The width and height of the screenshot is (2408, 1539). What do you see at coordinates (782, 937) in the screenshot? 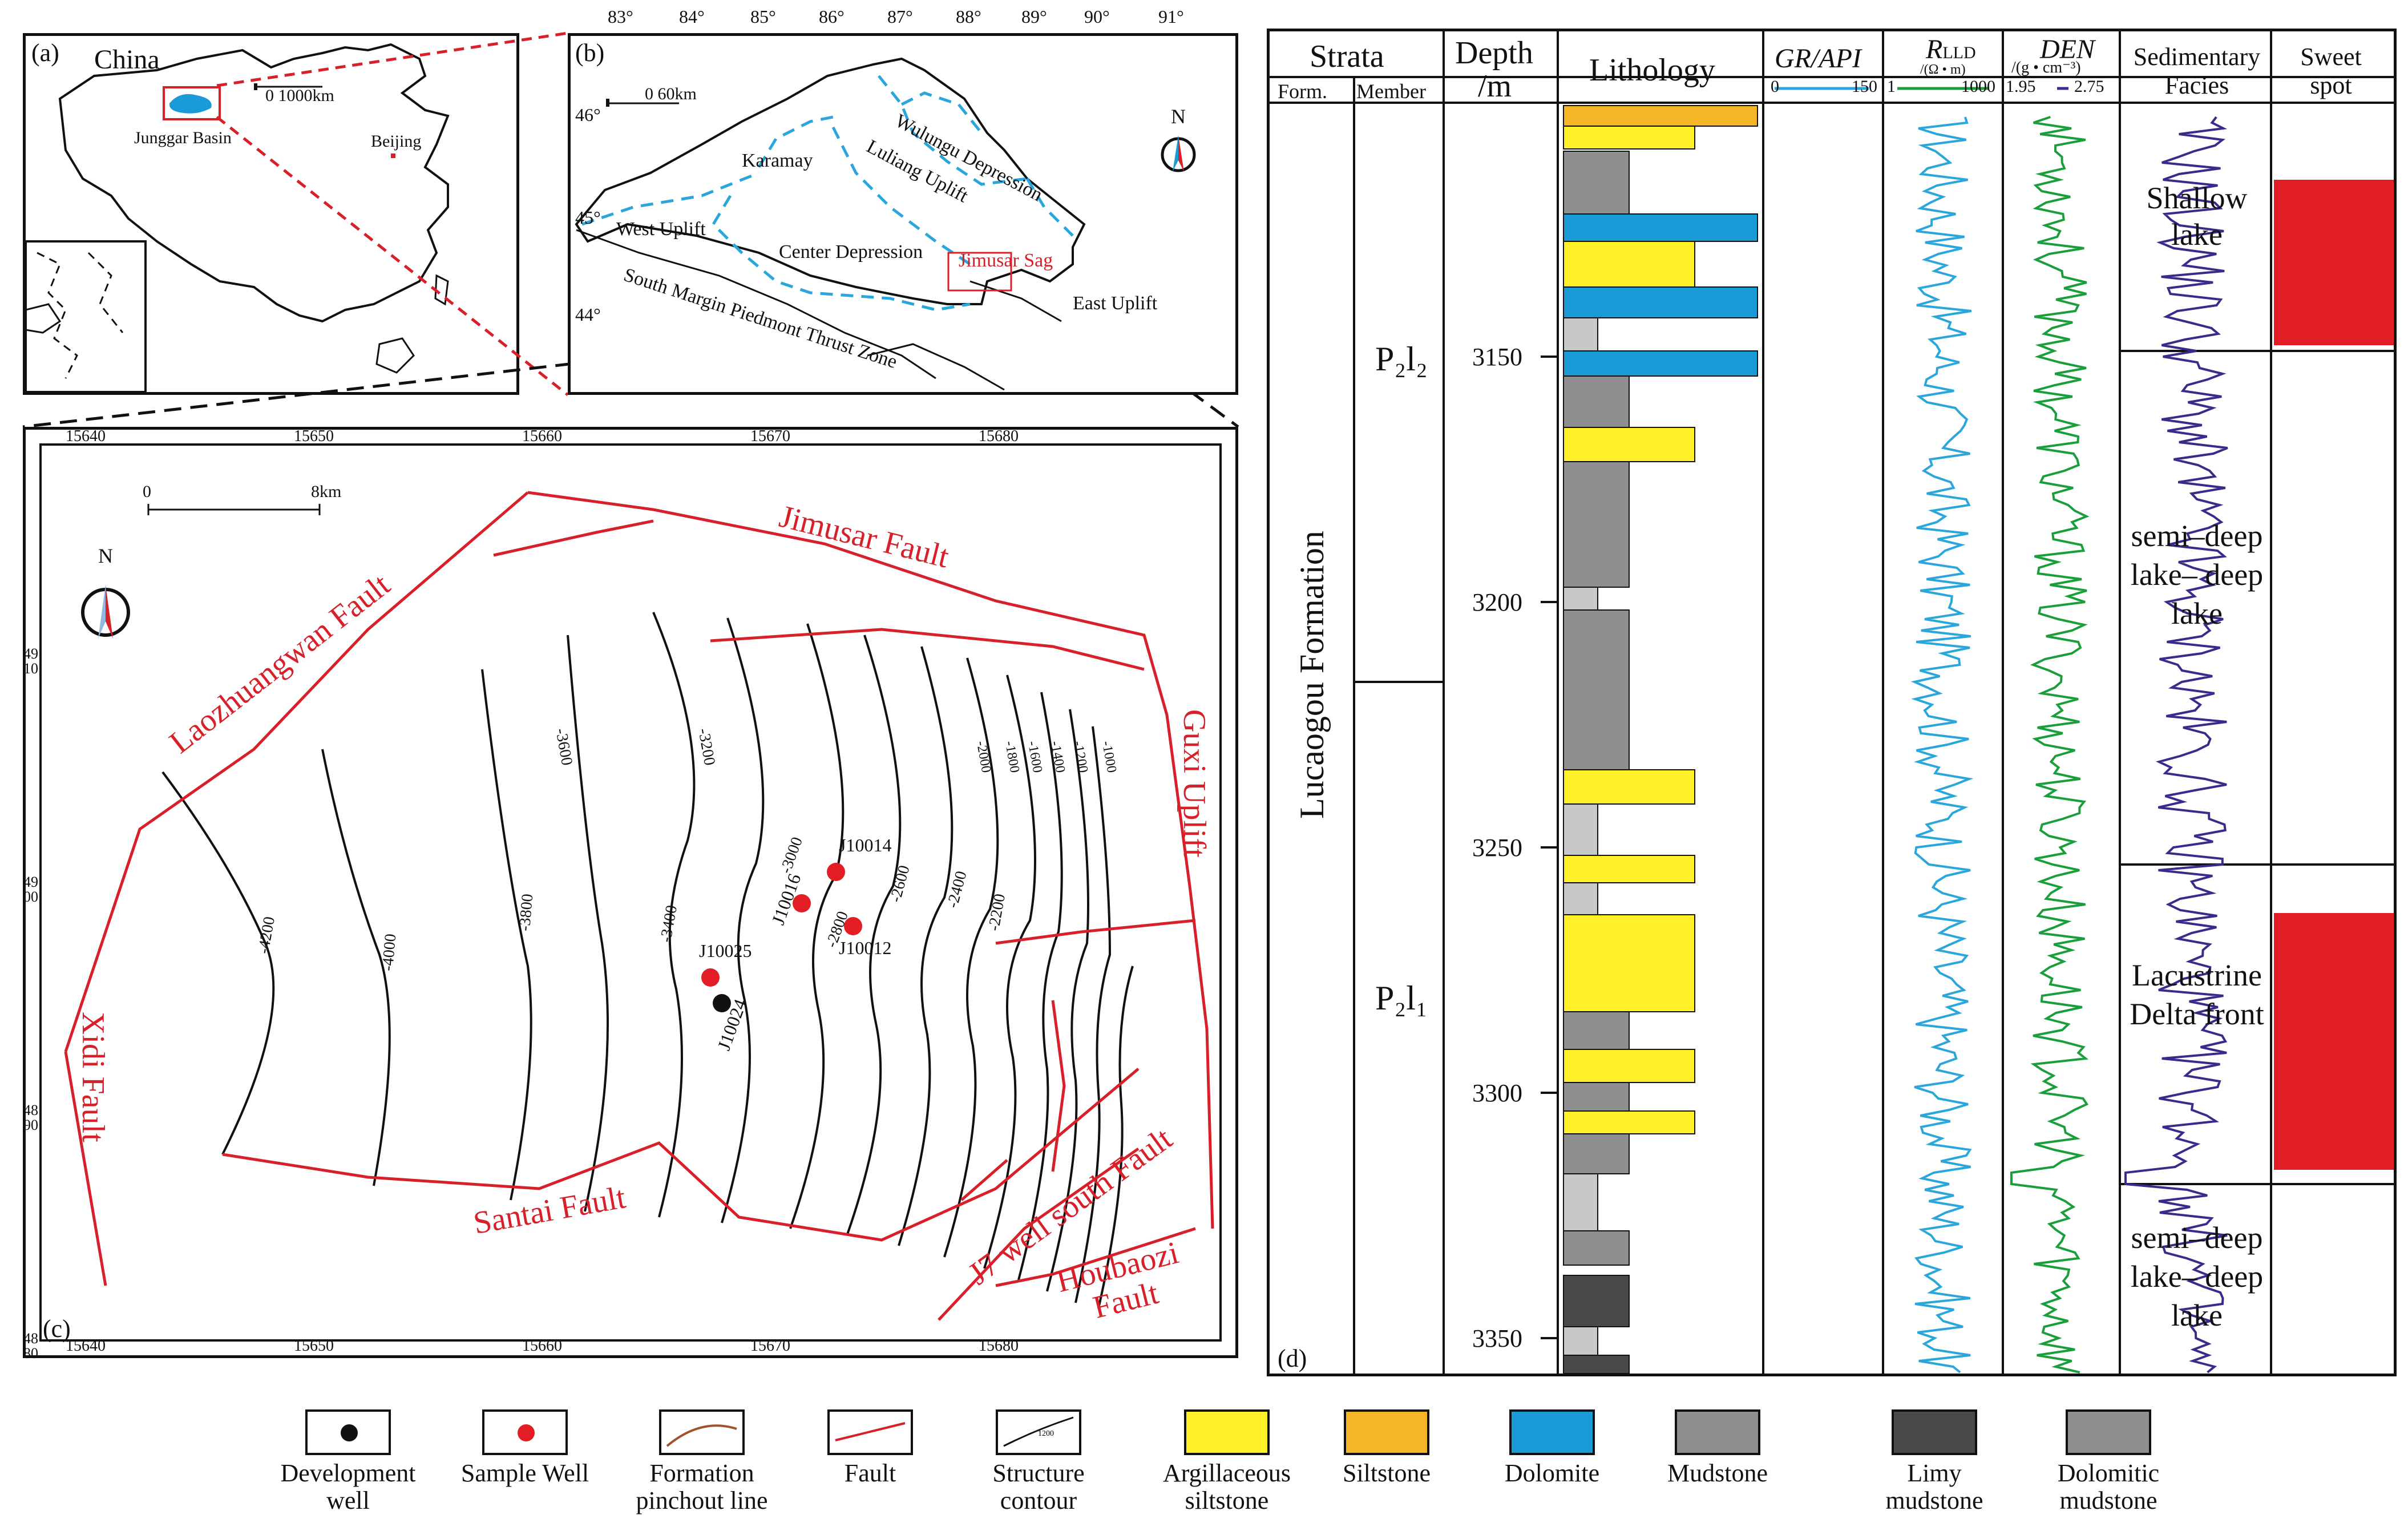
I see `wells` at bounding box center [782, 937].